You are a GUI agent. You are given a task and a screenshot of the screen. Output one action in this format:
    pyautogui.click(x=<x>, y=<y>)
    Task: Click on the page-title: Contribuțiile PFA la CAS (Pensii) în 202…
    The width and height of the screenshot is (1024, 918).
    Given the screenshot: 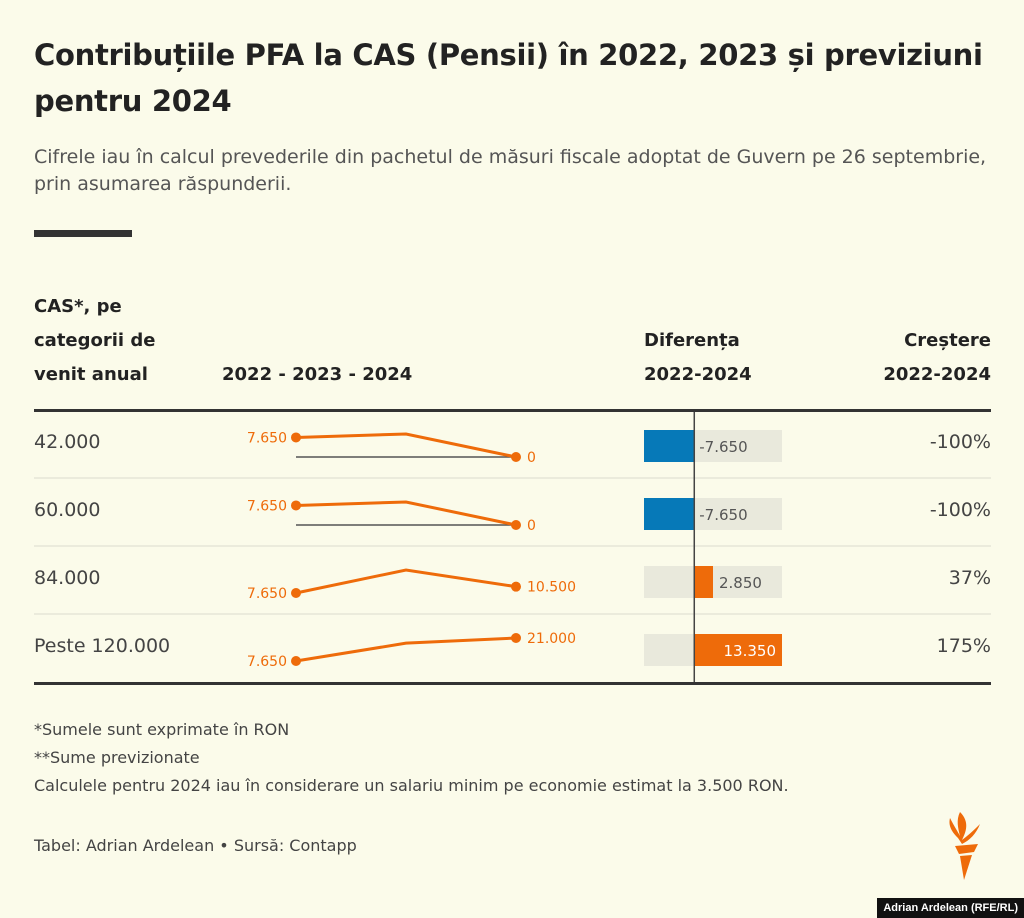 What is the action you would take?
    pyautogui.click(x=508, y=78)
    